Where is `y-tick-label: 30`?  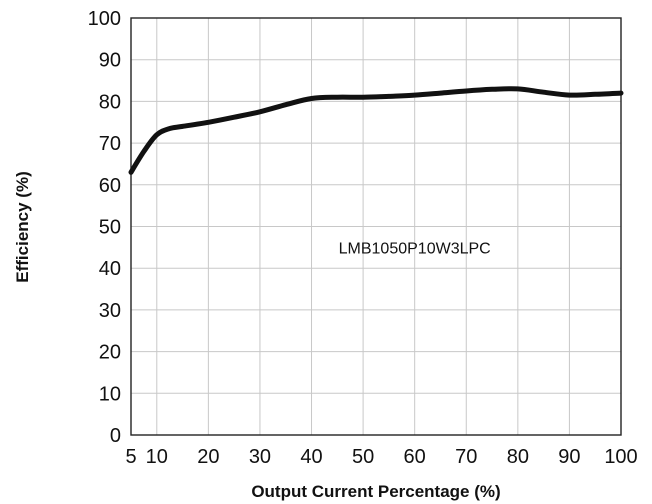
y-tick-label: 30 is located at coordinates (110, 311).